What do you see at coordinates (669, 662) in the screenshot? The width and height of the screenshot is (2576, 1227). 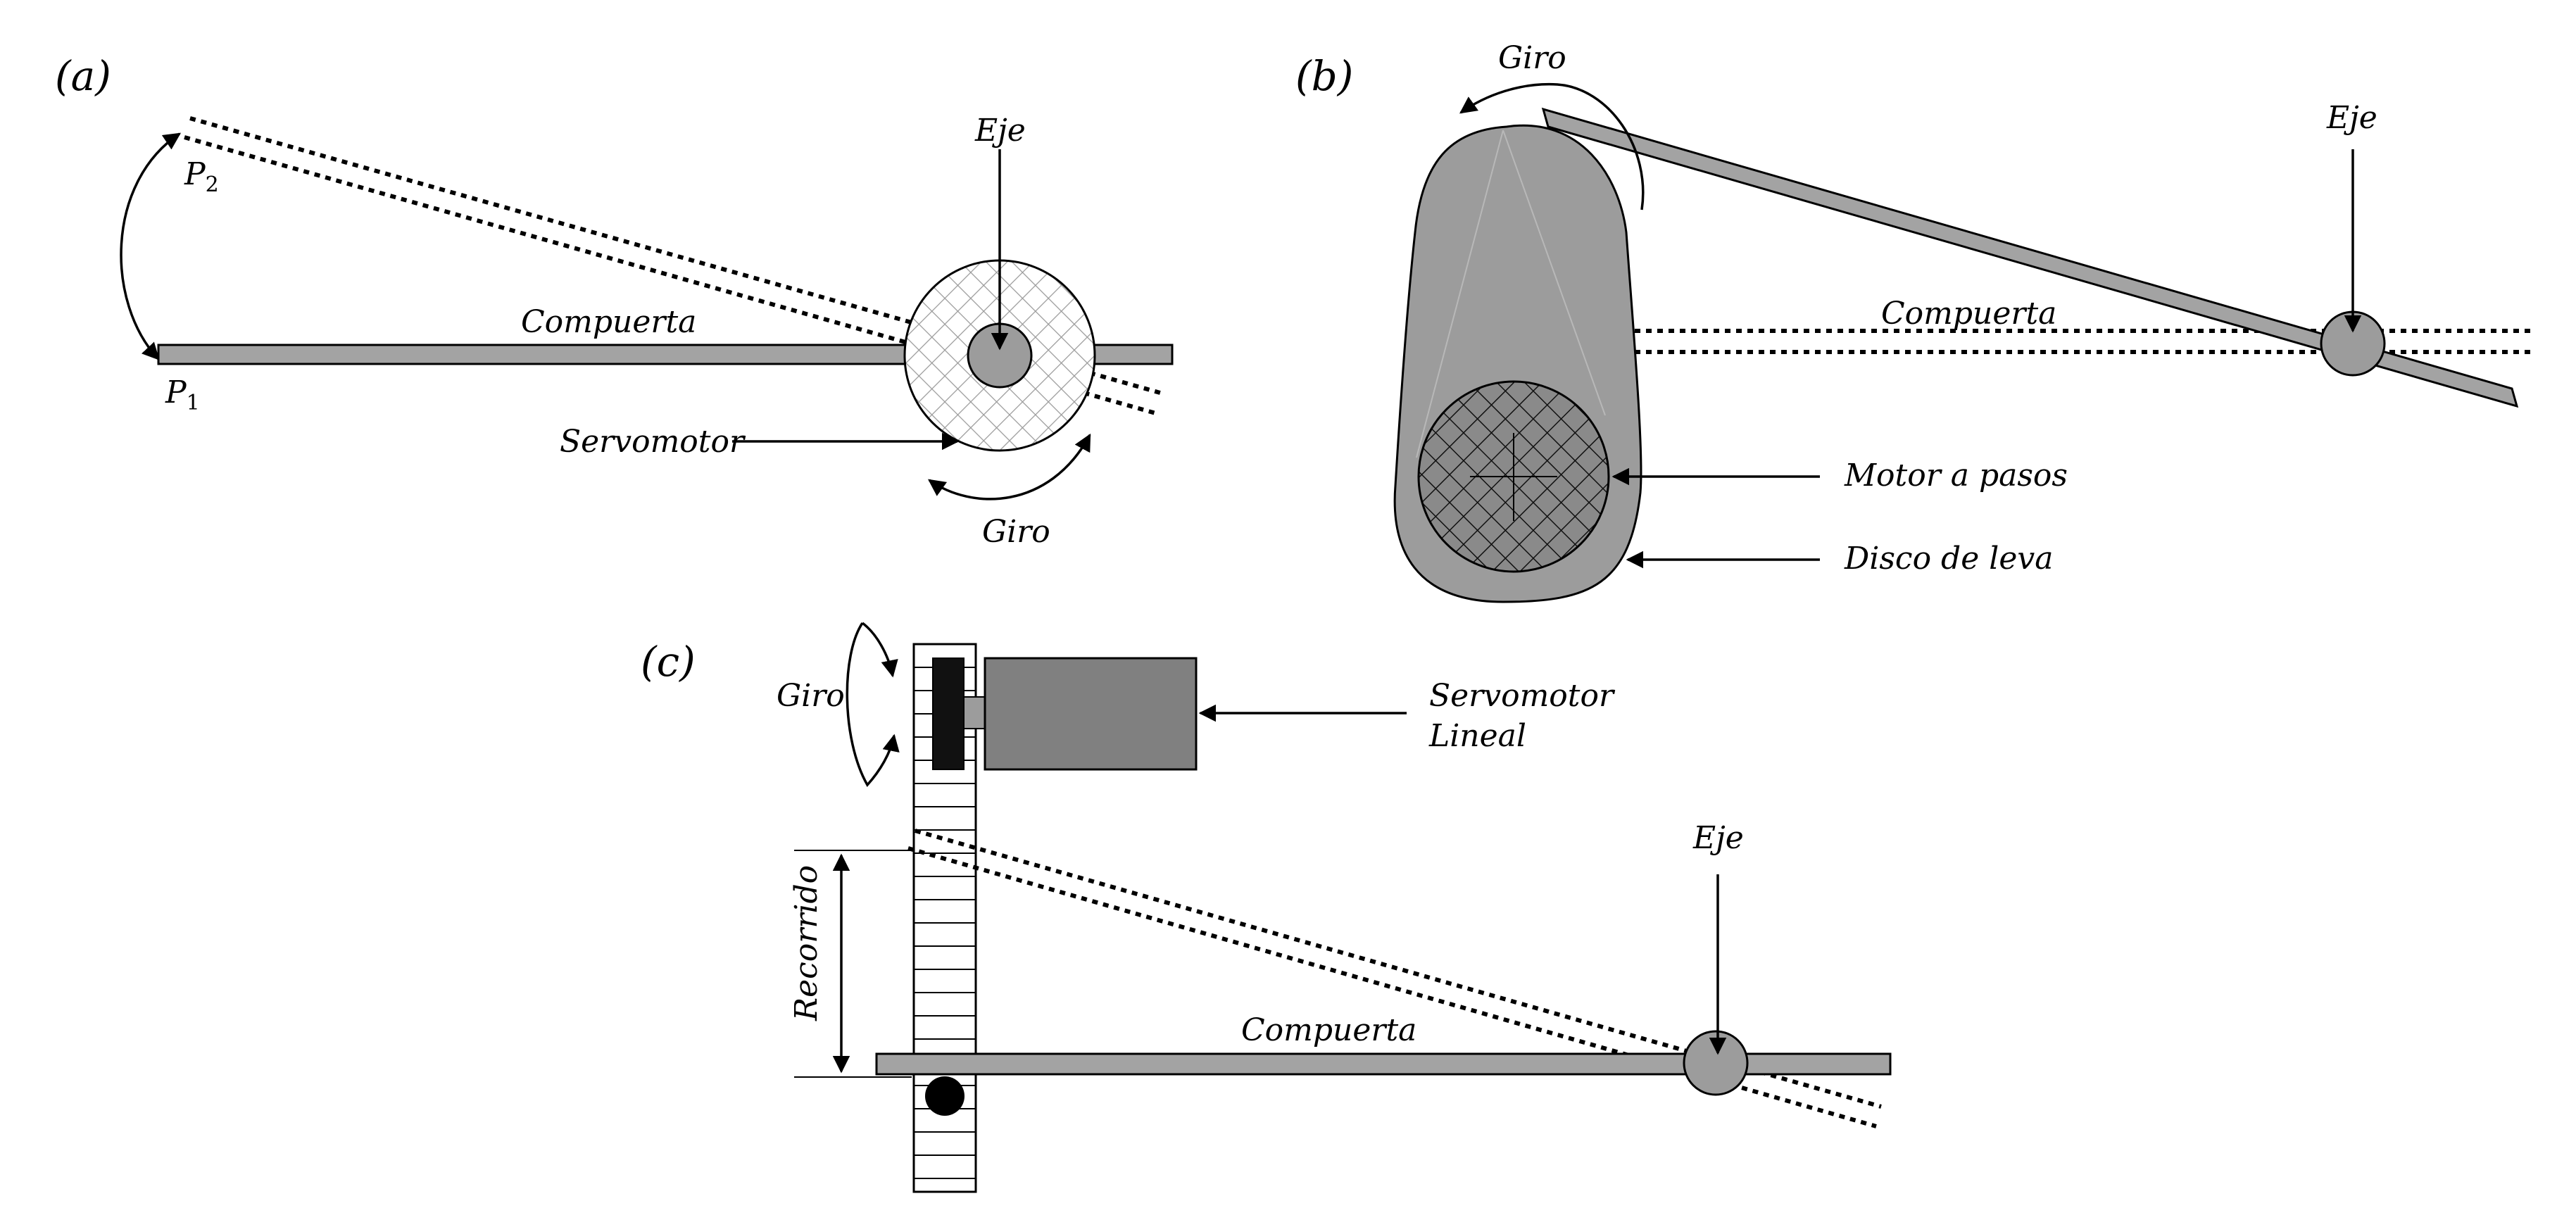 I see `panel-c-label: (c)` at bounding box center [669, 662].